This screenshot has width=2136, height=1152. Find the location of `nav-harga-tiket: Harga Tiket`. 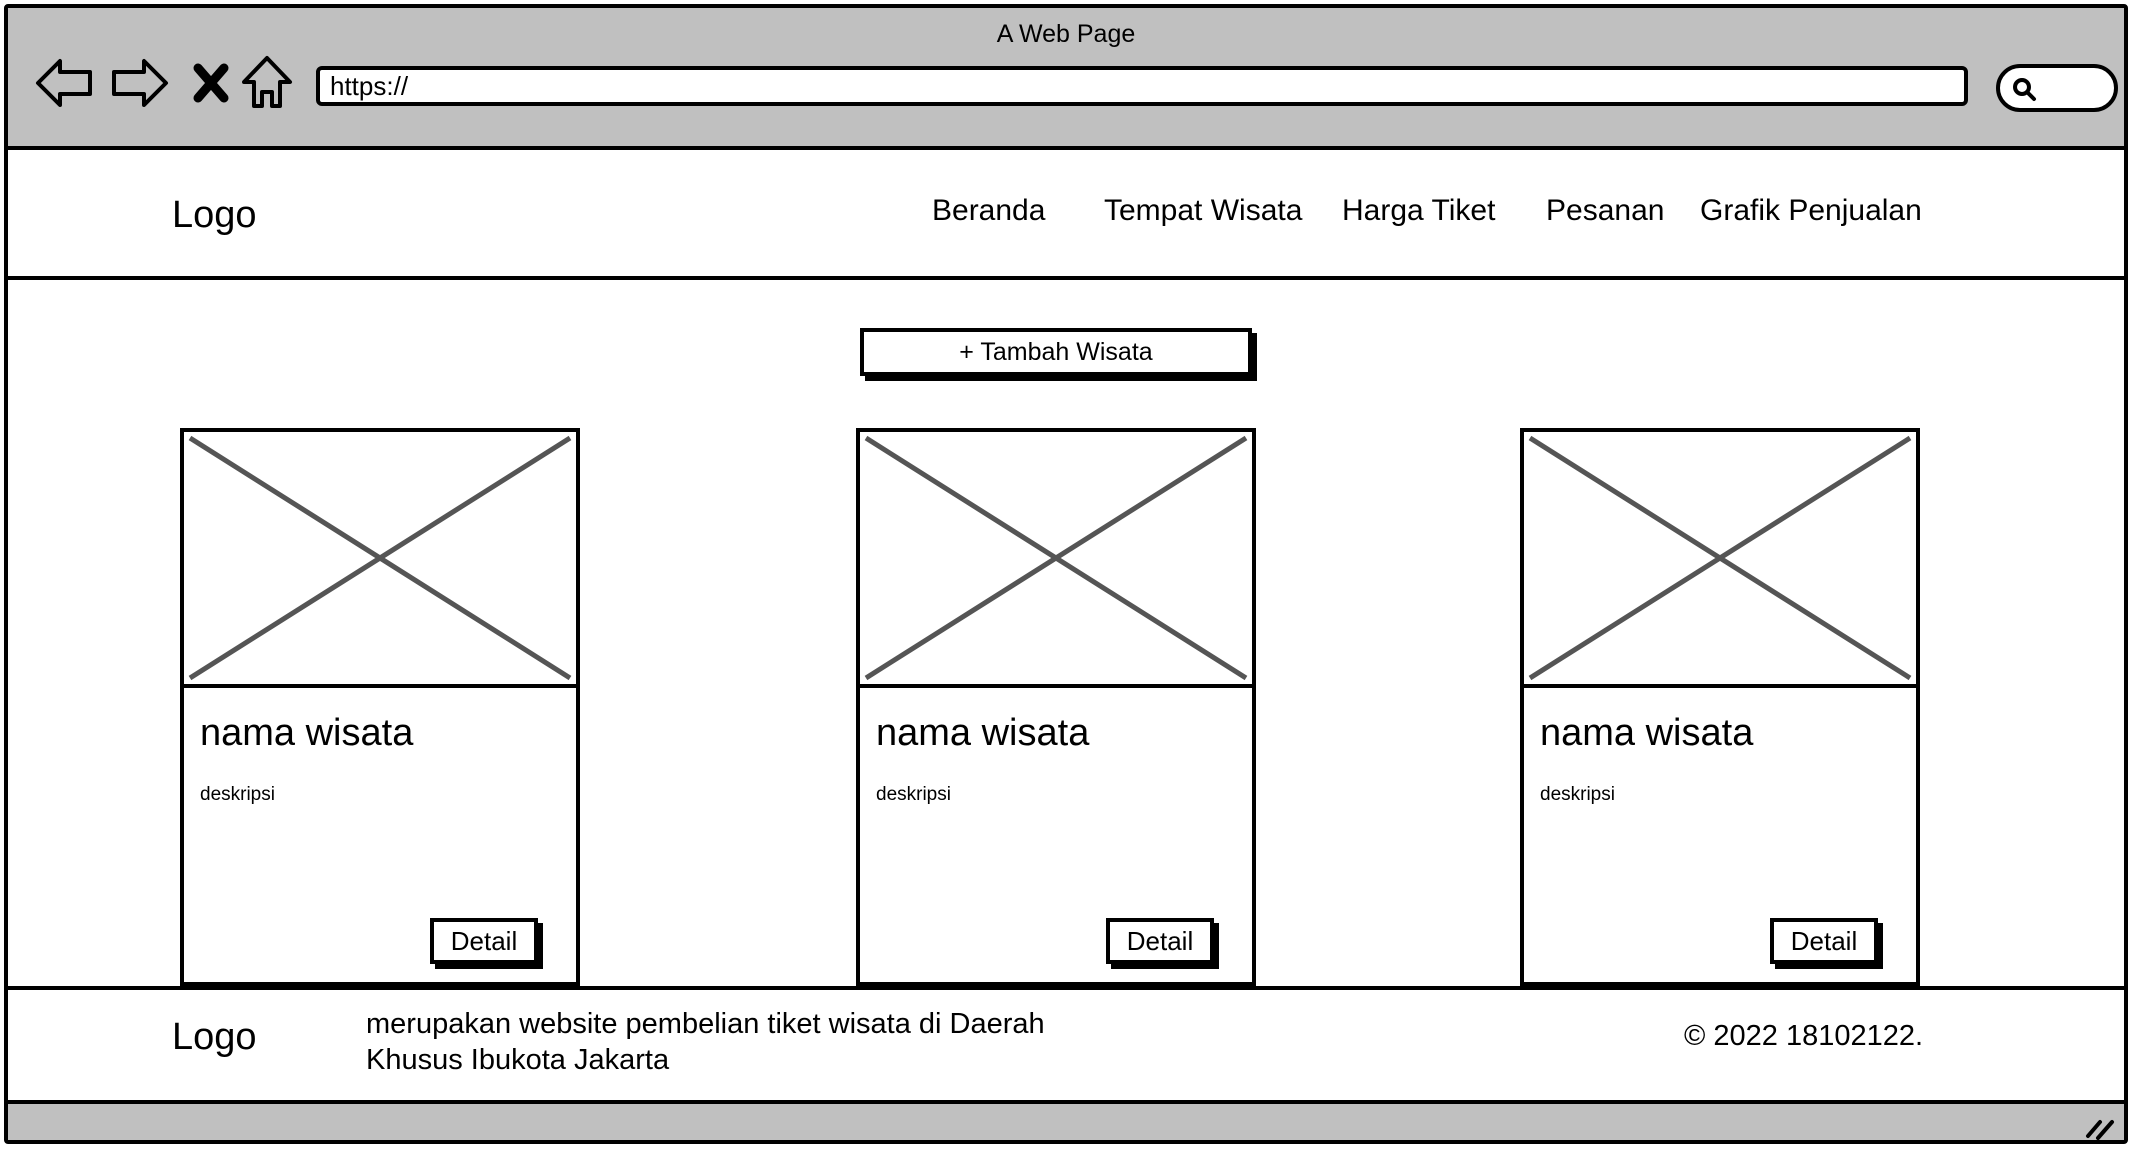

nav-harga-tiket: Harga Tiket is located at coordinates (1419, 210).